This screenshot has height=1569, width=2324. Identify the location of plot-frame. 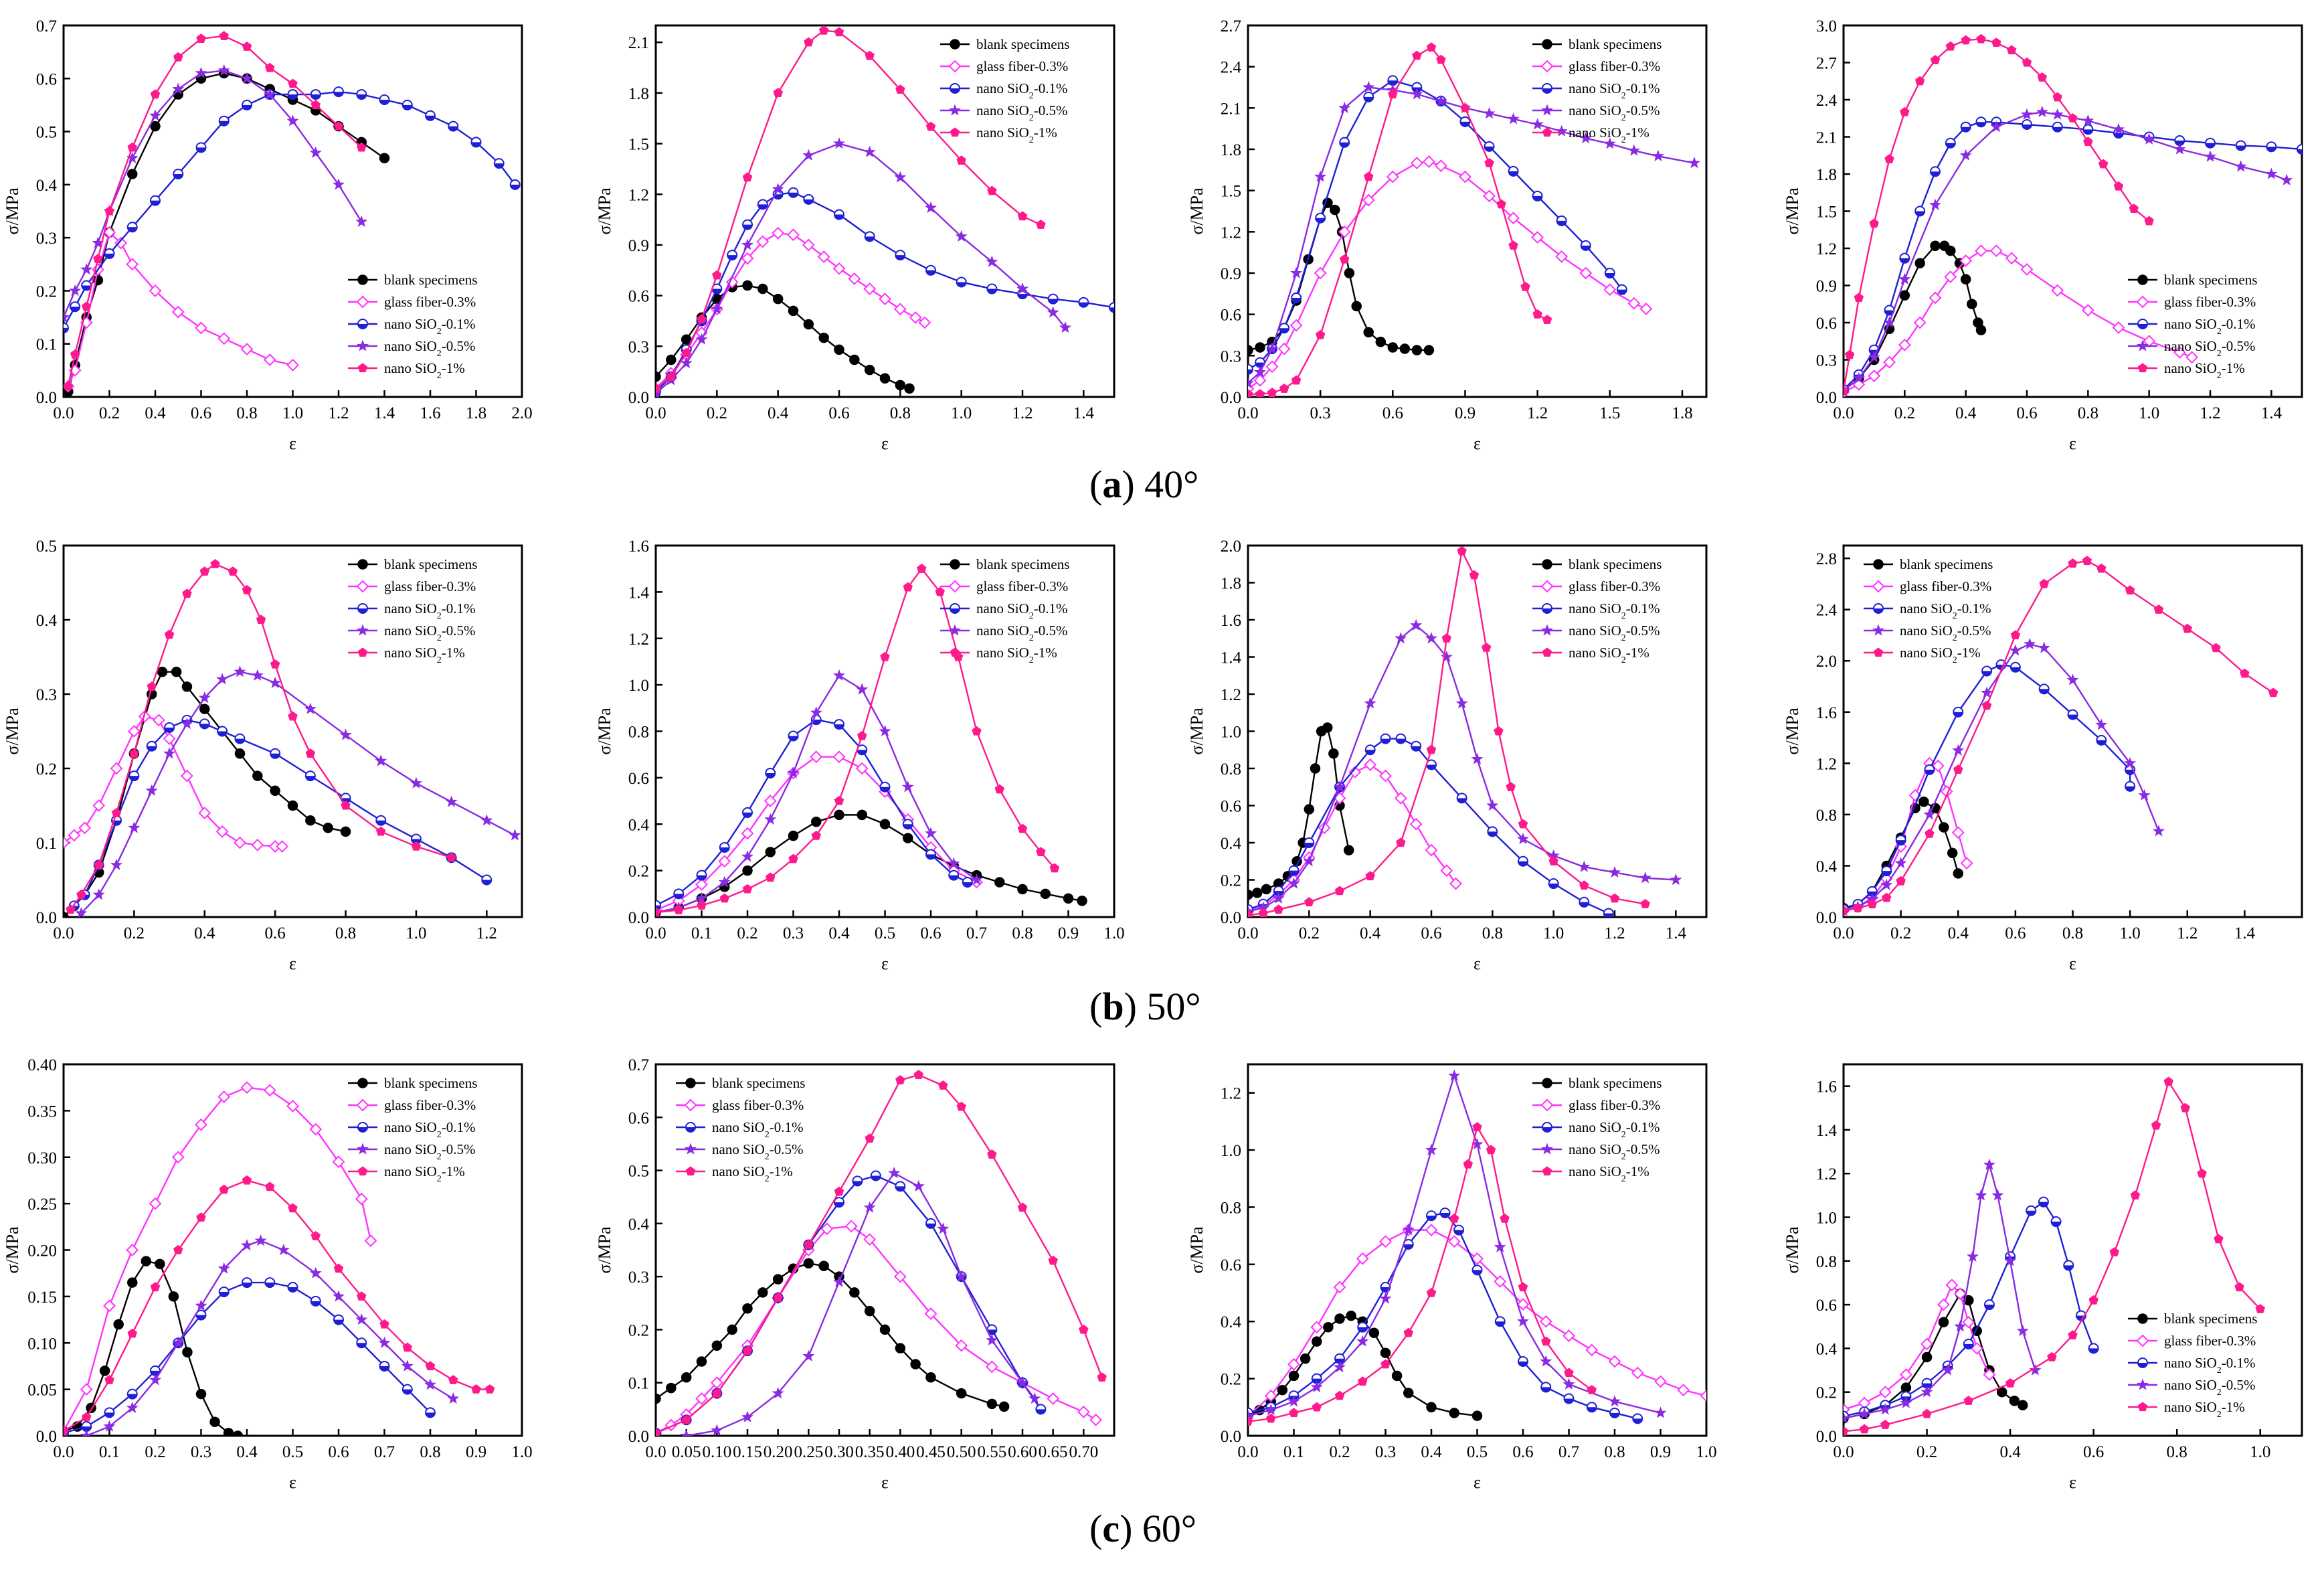
(884, 1250).